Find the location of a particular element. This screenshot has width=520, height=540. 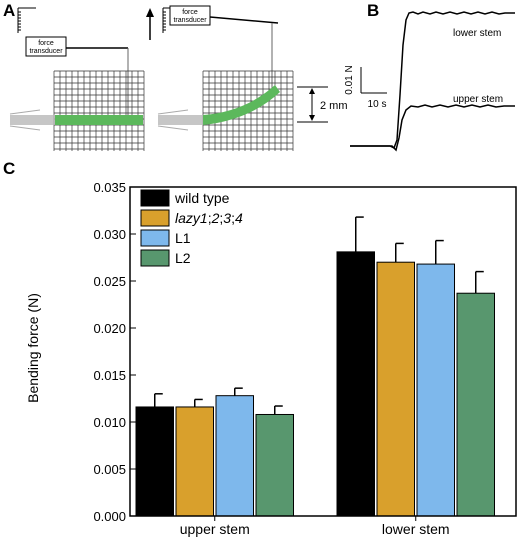

panel-a-letter: A is located at coordinates (9, 10).